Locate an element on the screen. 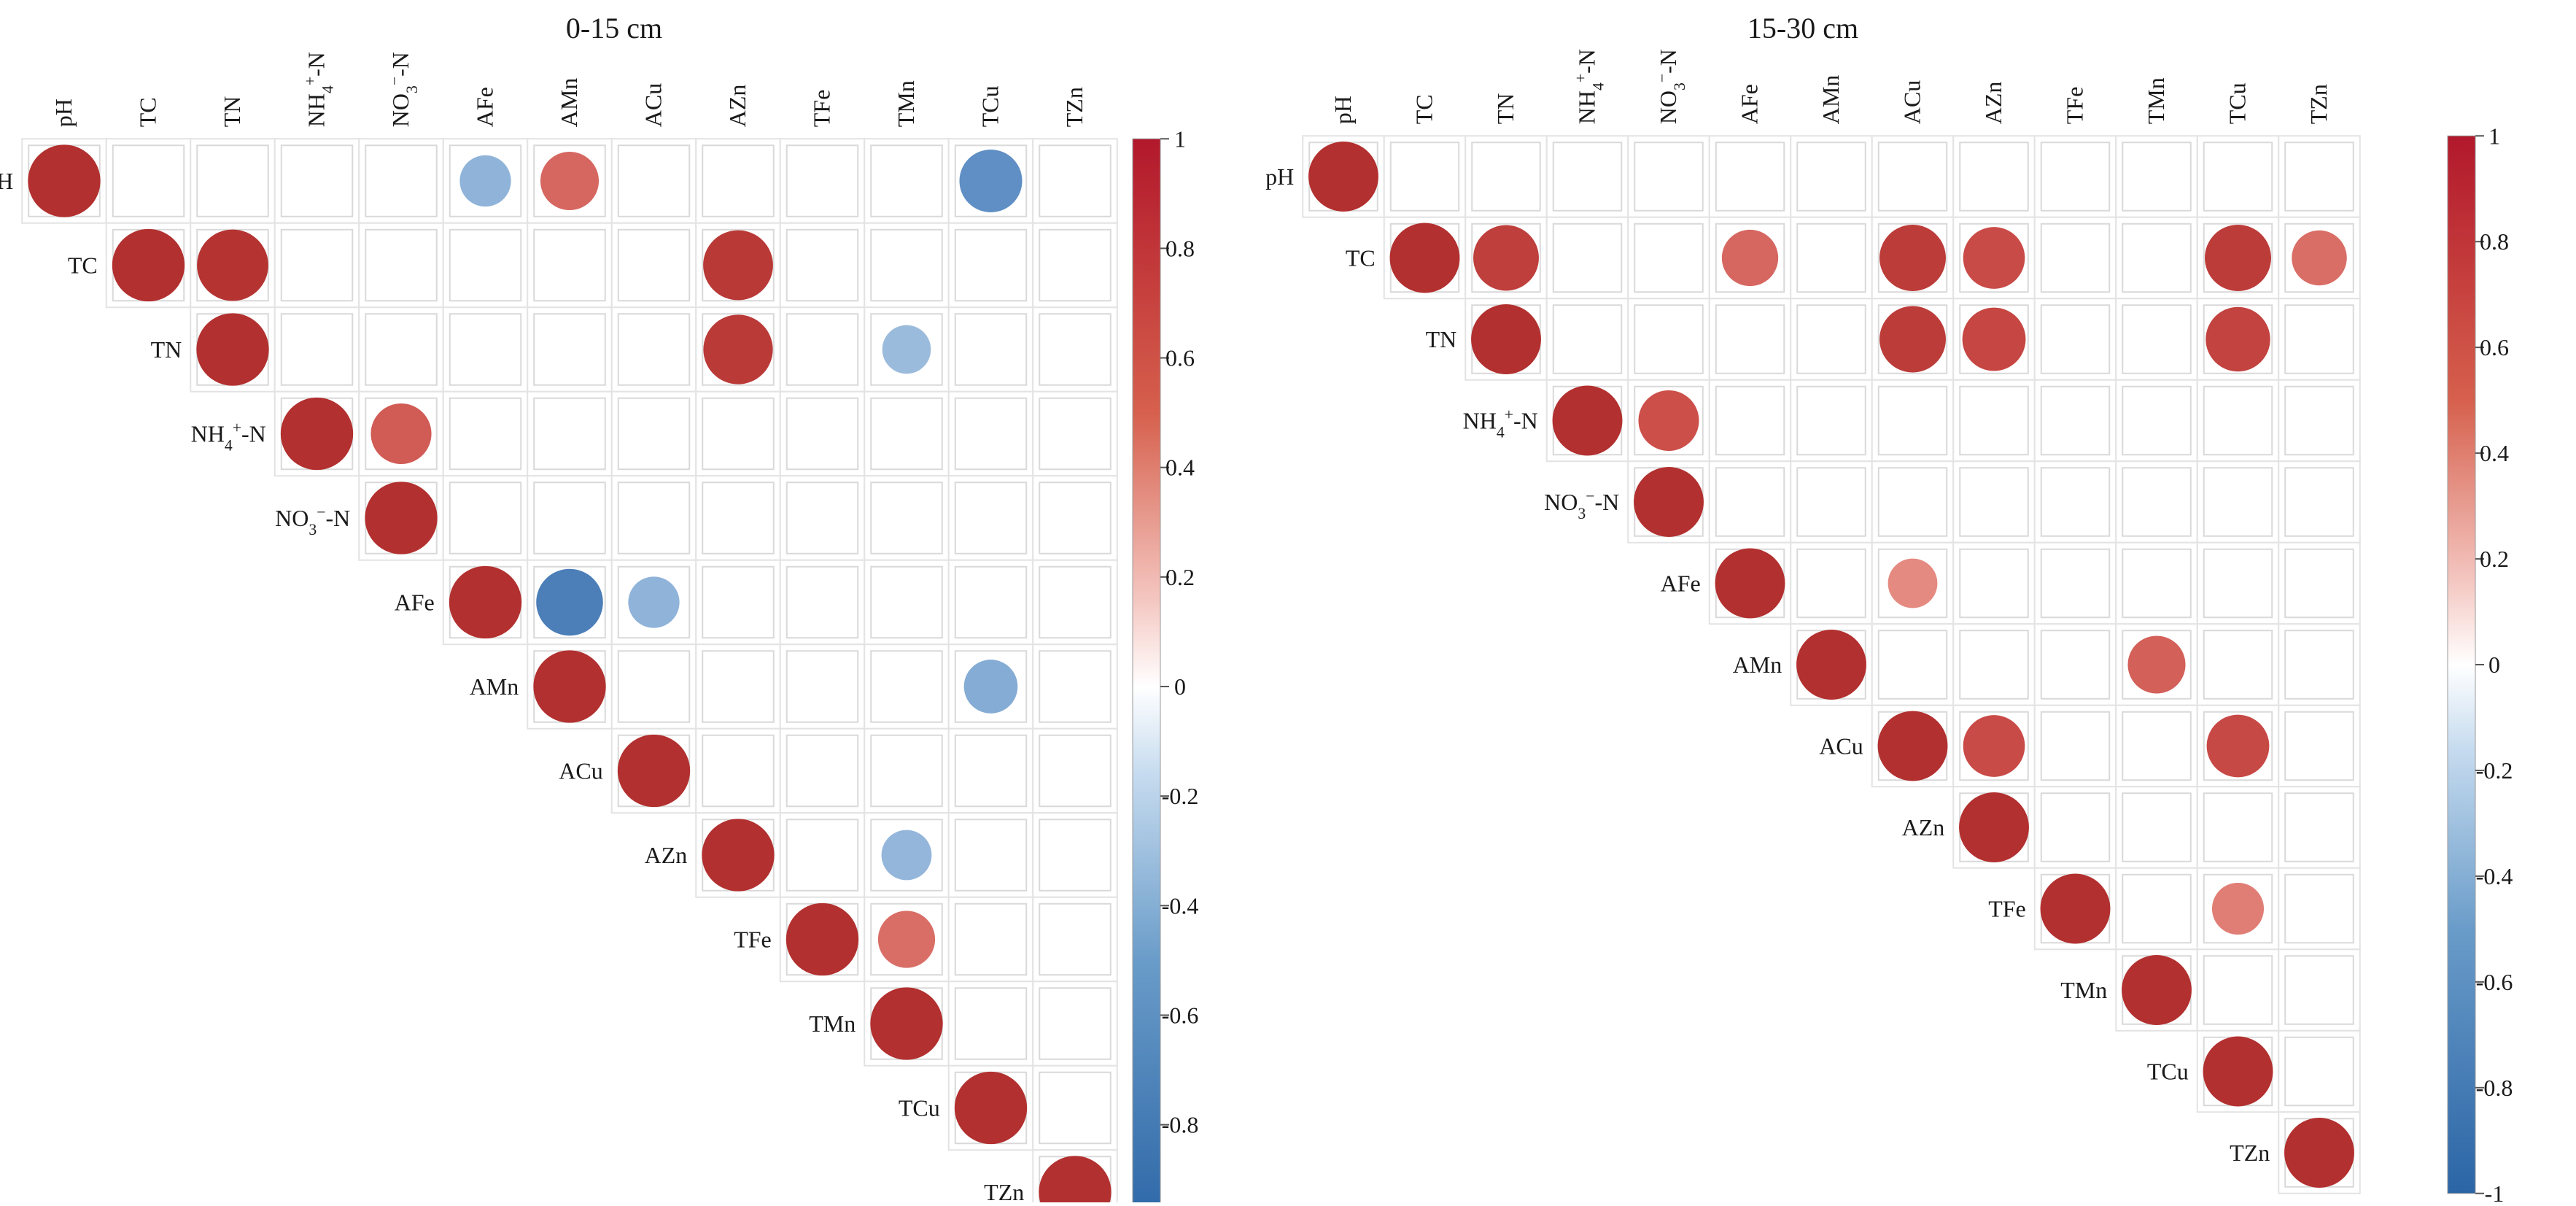  colorbar-tick-label: 0.2 is located at coordinates (2494, 559).